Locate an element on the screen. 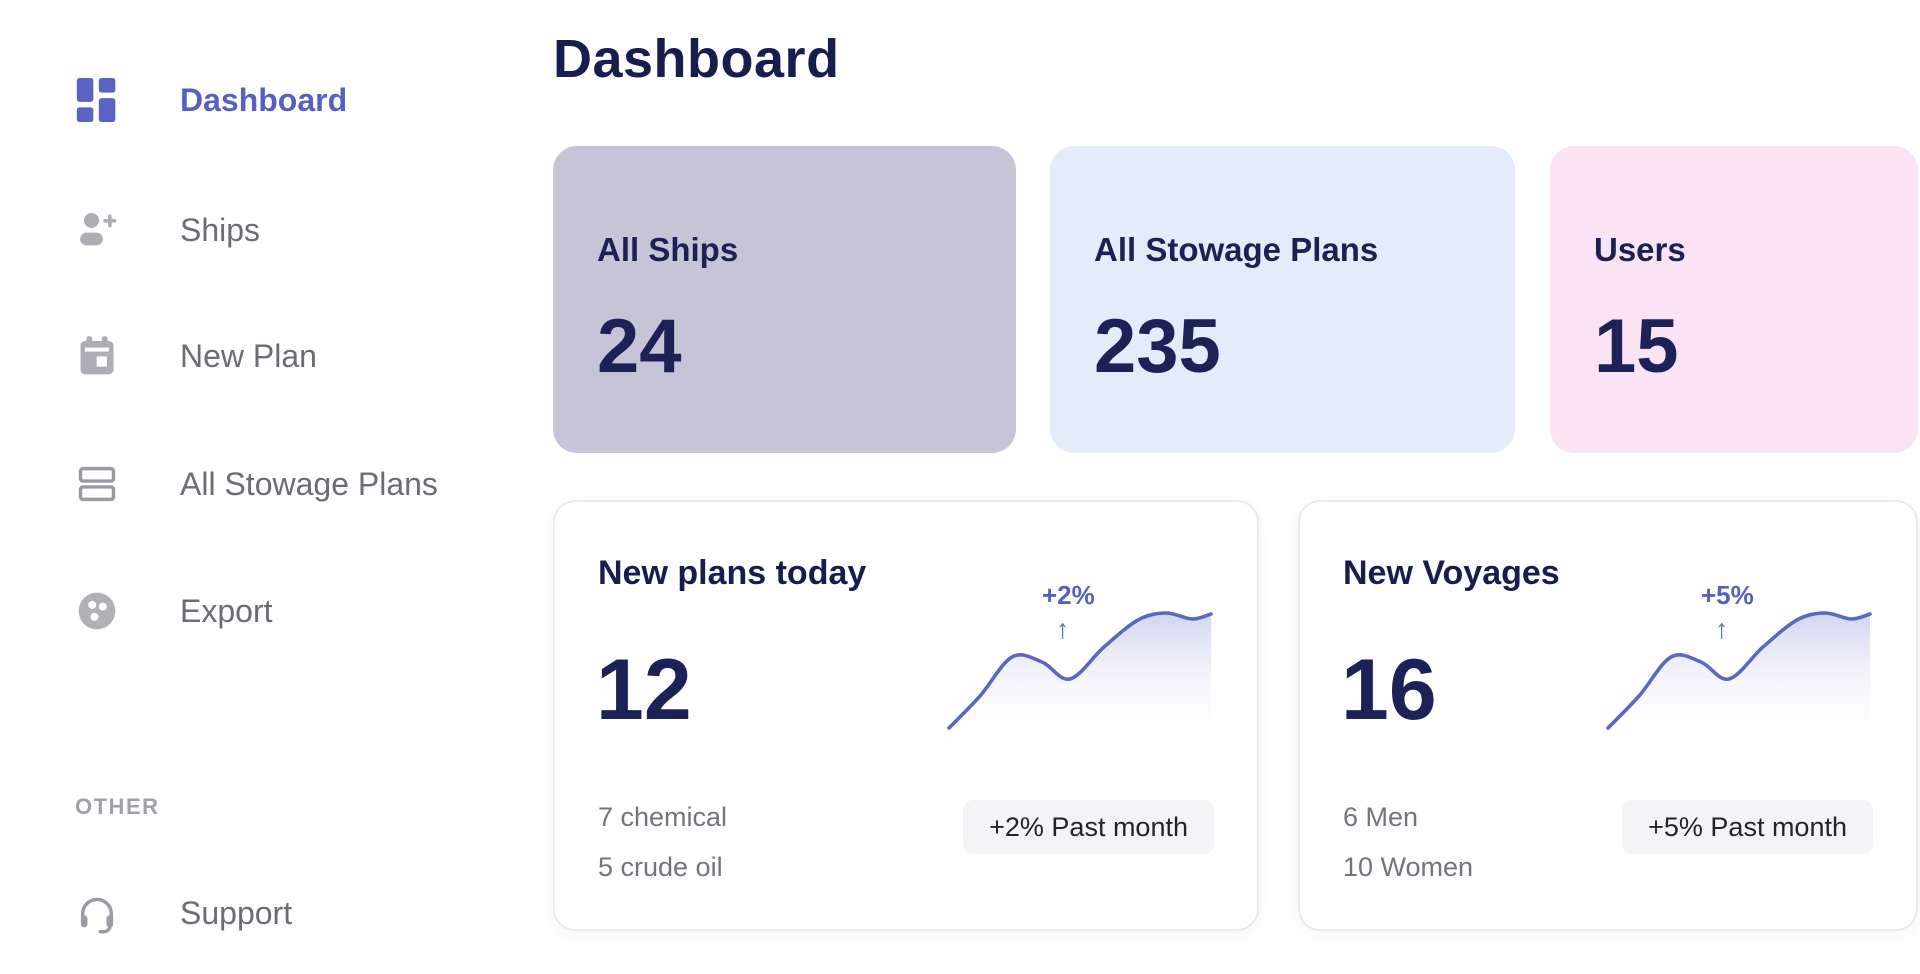  stat-card-users: Users 15 is located at coordinates (1734, 299).